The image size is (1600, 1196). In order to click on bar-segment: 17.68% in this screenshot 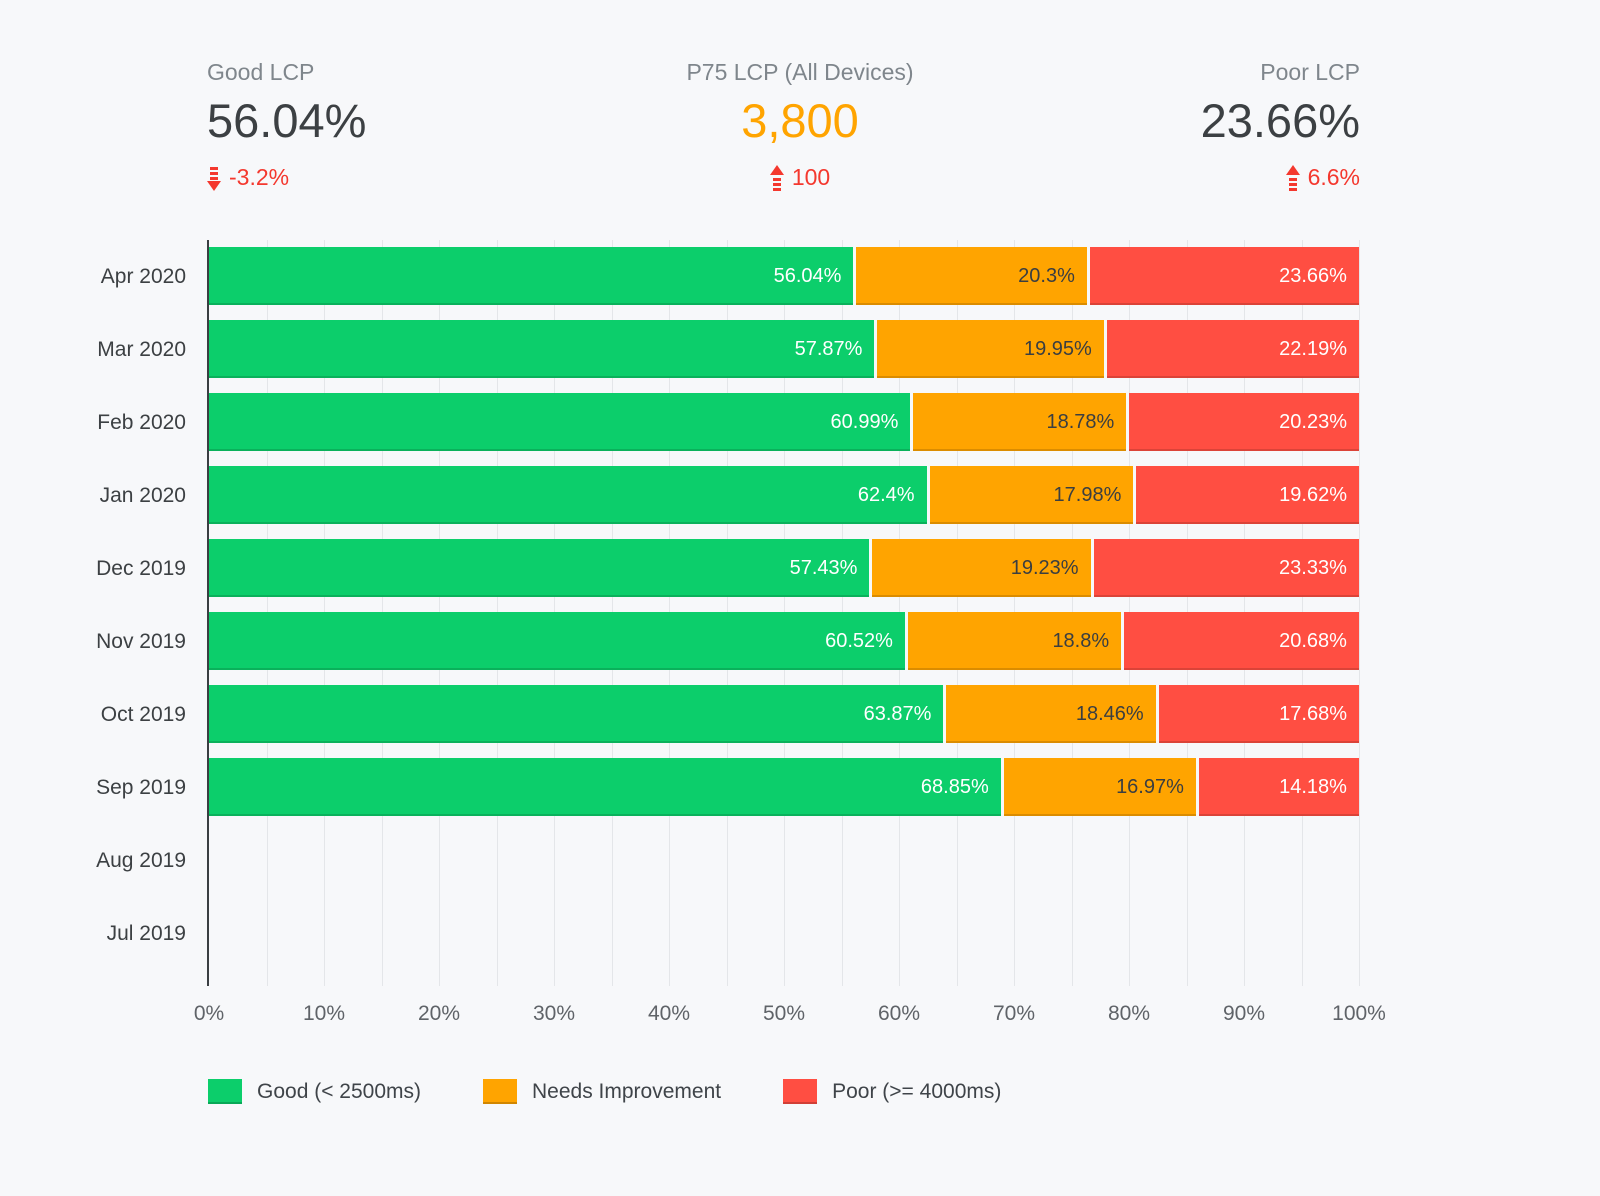, I will do `click(1257, 714)`.